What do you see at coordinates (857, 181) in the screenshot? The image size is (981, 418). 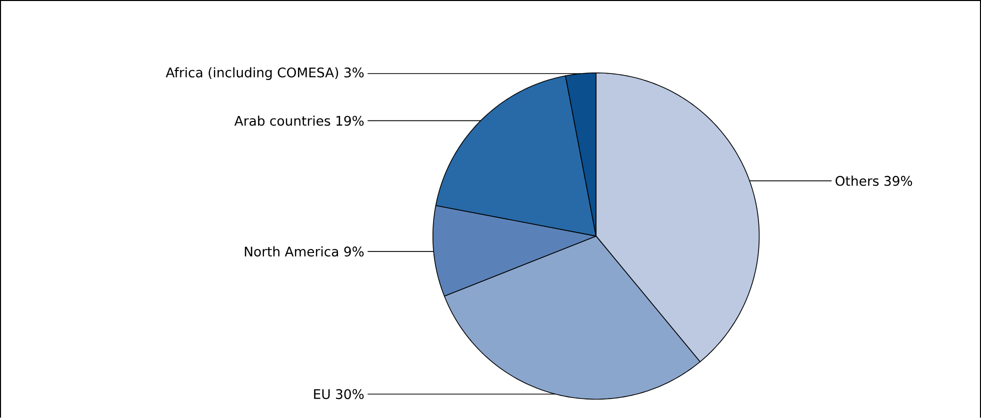 I see `slice-label: Others` at bounding box center [857, 181].